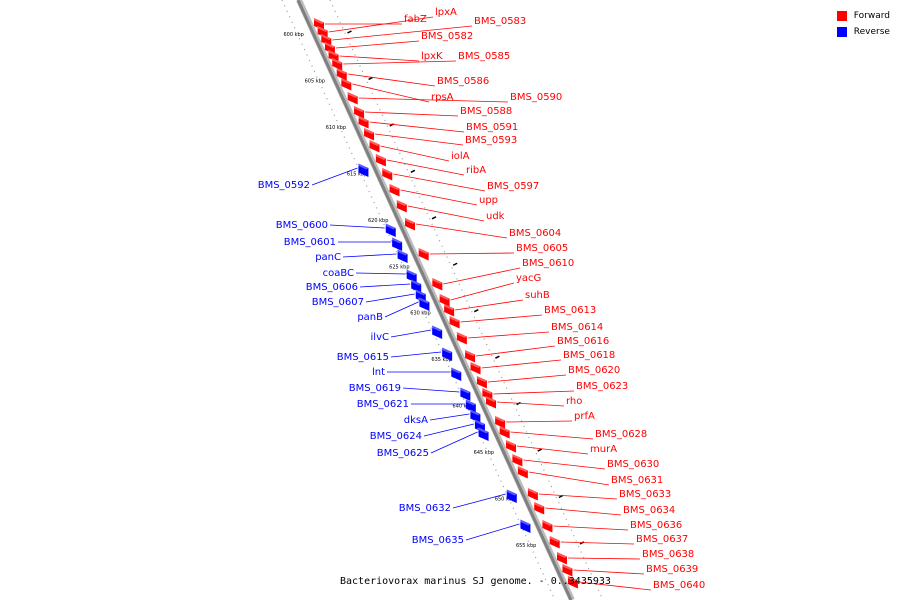  What do you see at coordinates (649, 510) in the screenshot?
I see `gene-label-forward: BMS_0634` at bounding box center [649, 510].